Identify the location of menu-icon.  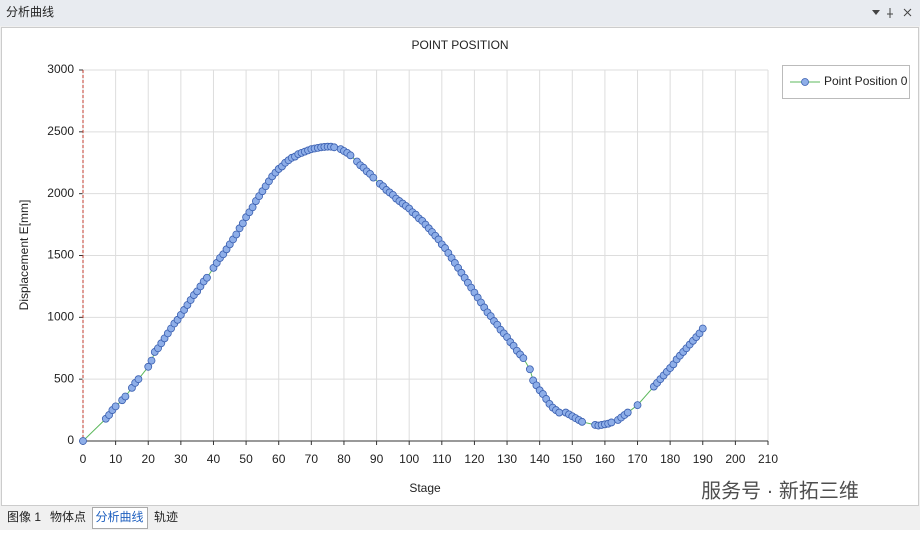
(876, 12).